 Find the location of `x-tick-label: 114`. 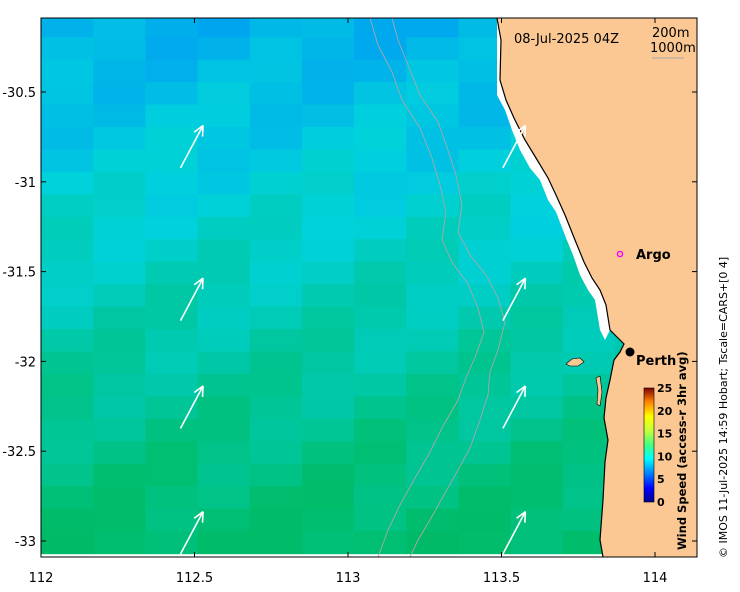

x-tick-label: 114 is located at coordinates (655, 578).